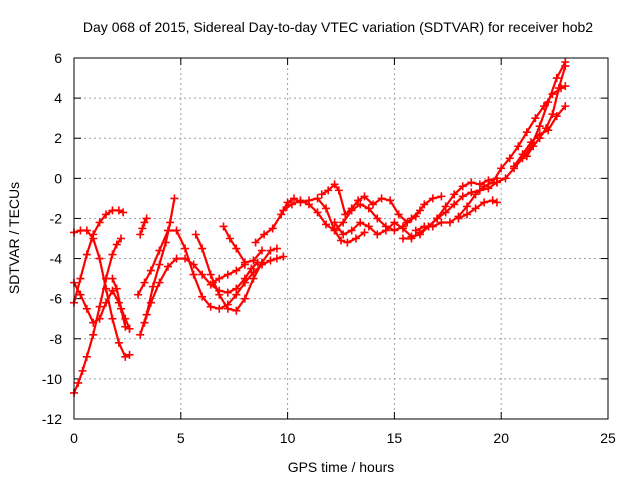 The height and width of the screenshot is (480, 640). Describe the element at coordinates (395, 438) in the screenshot. I see `x-tick-label: 15` at that location.